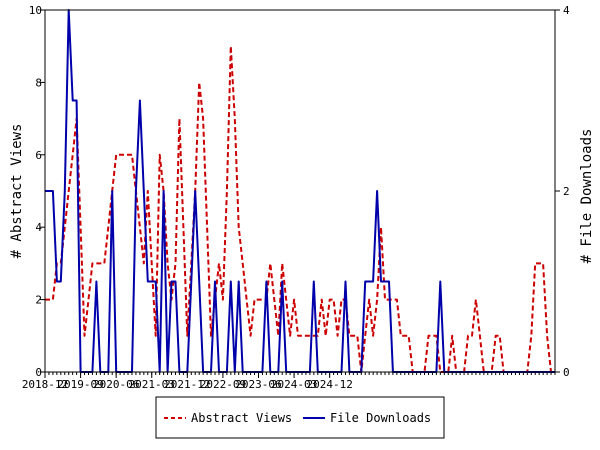  I want to click on y-left-tick-label: 4, so click(38, 227).